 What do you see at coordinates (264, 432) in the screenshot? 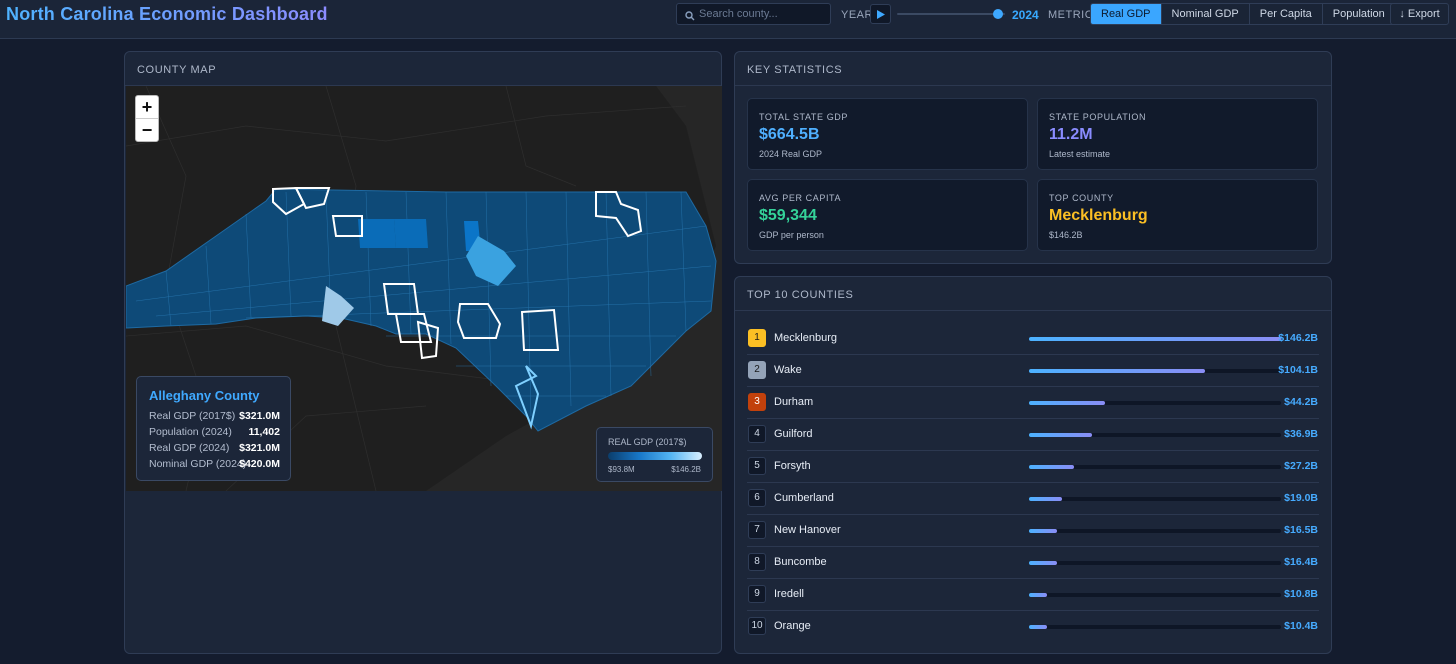
I see `tooltip-row-value: 11,402` at bounding box center [264, 432].